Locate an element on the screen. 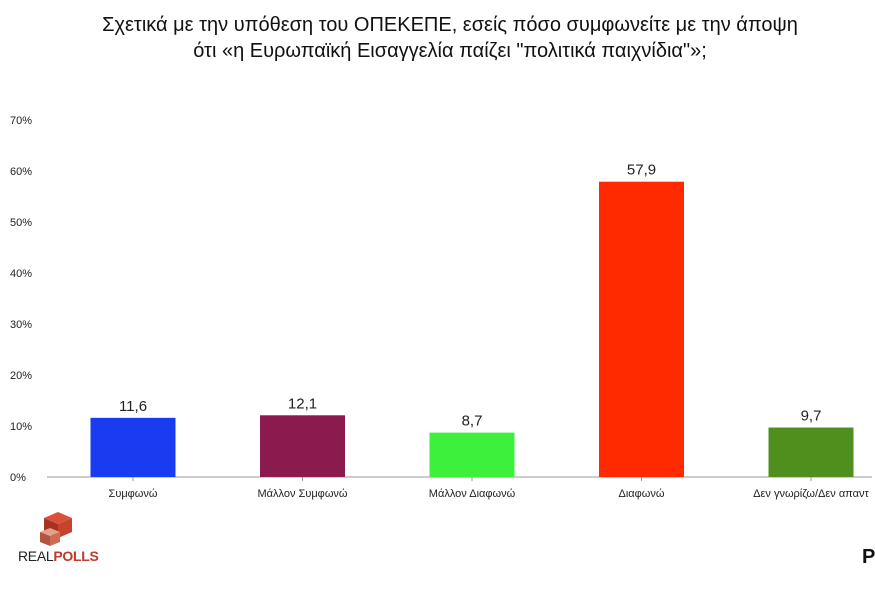  x-tick-label: Διαφωνώ is located at coordinates (642, 494).